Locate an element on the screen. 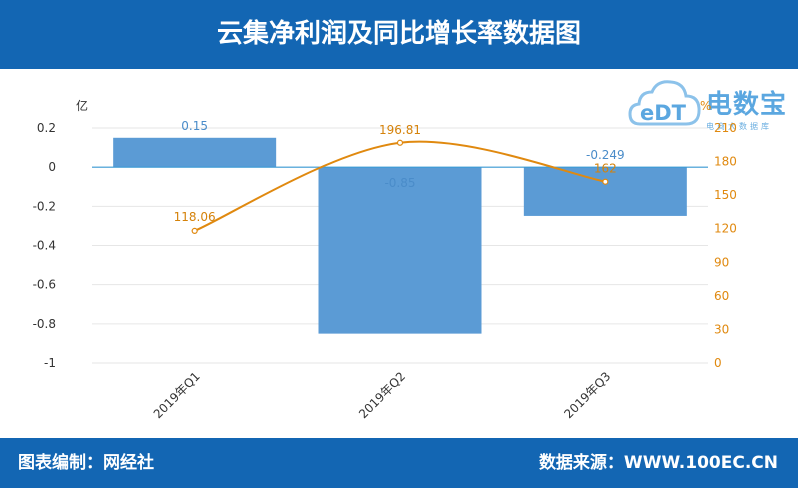 This screenshot has height=488, width=798. left-tick-label: 0.2 is located at coordinates (46, 128).